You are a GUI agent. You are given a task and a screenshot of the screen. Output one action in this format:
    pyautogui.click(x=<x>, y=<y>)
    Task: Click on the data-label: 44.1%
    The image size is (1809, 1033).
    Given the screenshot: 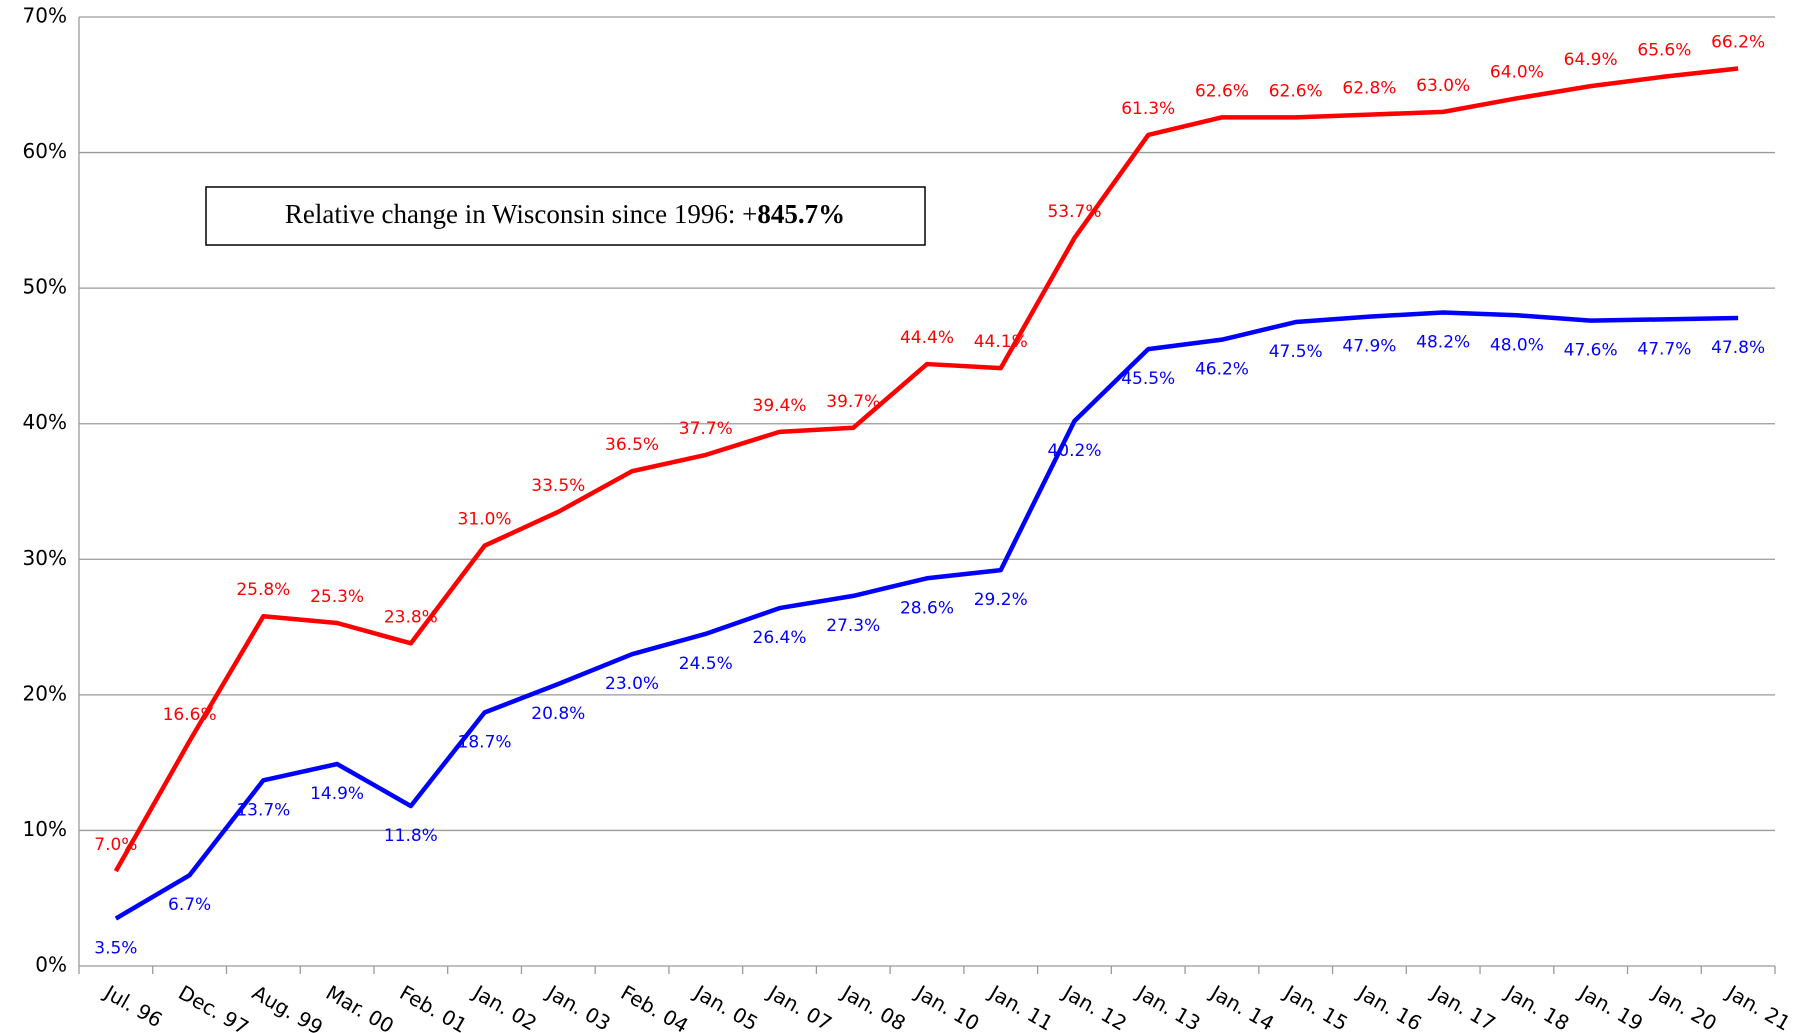 What is the action you would take?
    pyautogui.click(x=1001, y=342)
    